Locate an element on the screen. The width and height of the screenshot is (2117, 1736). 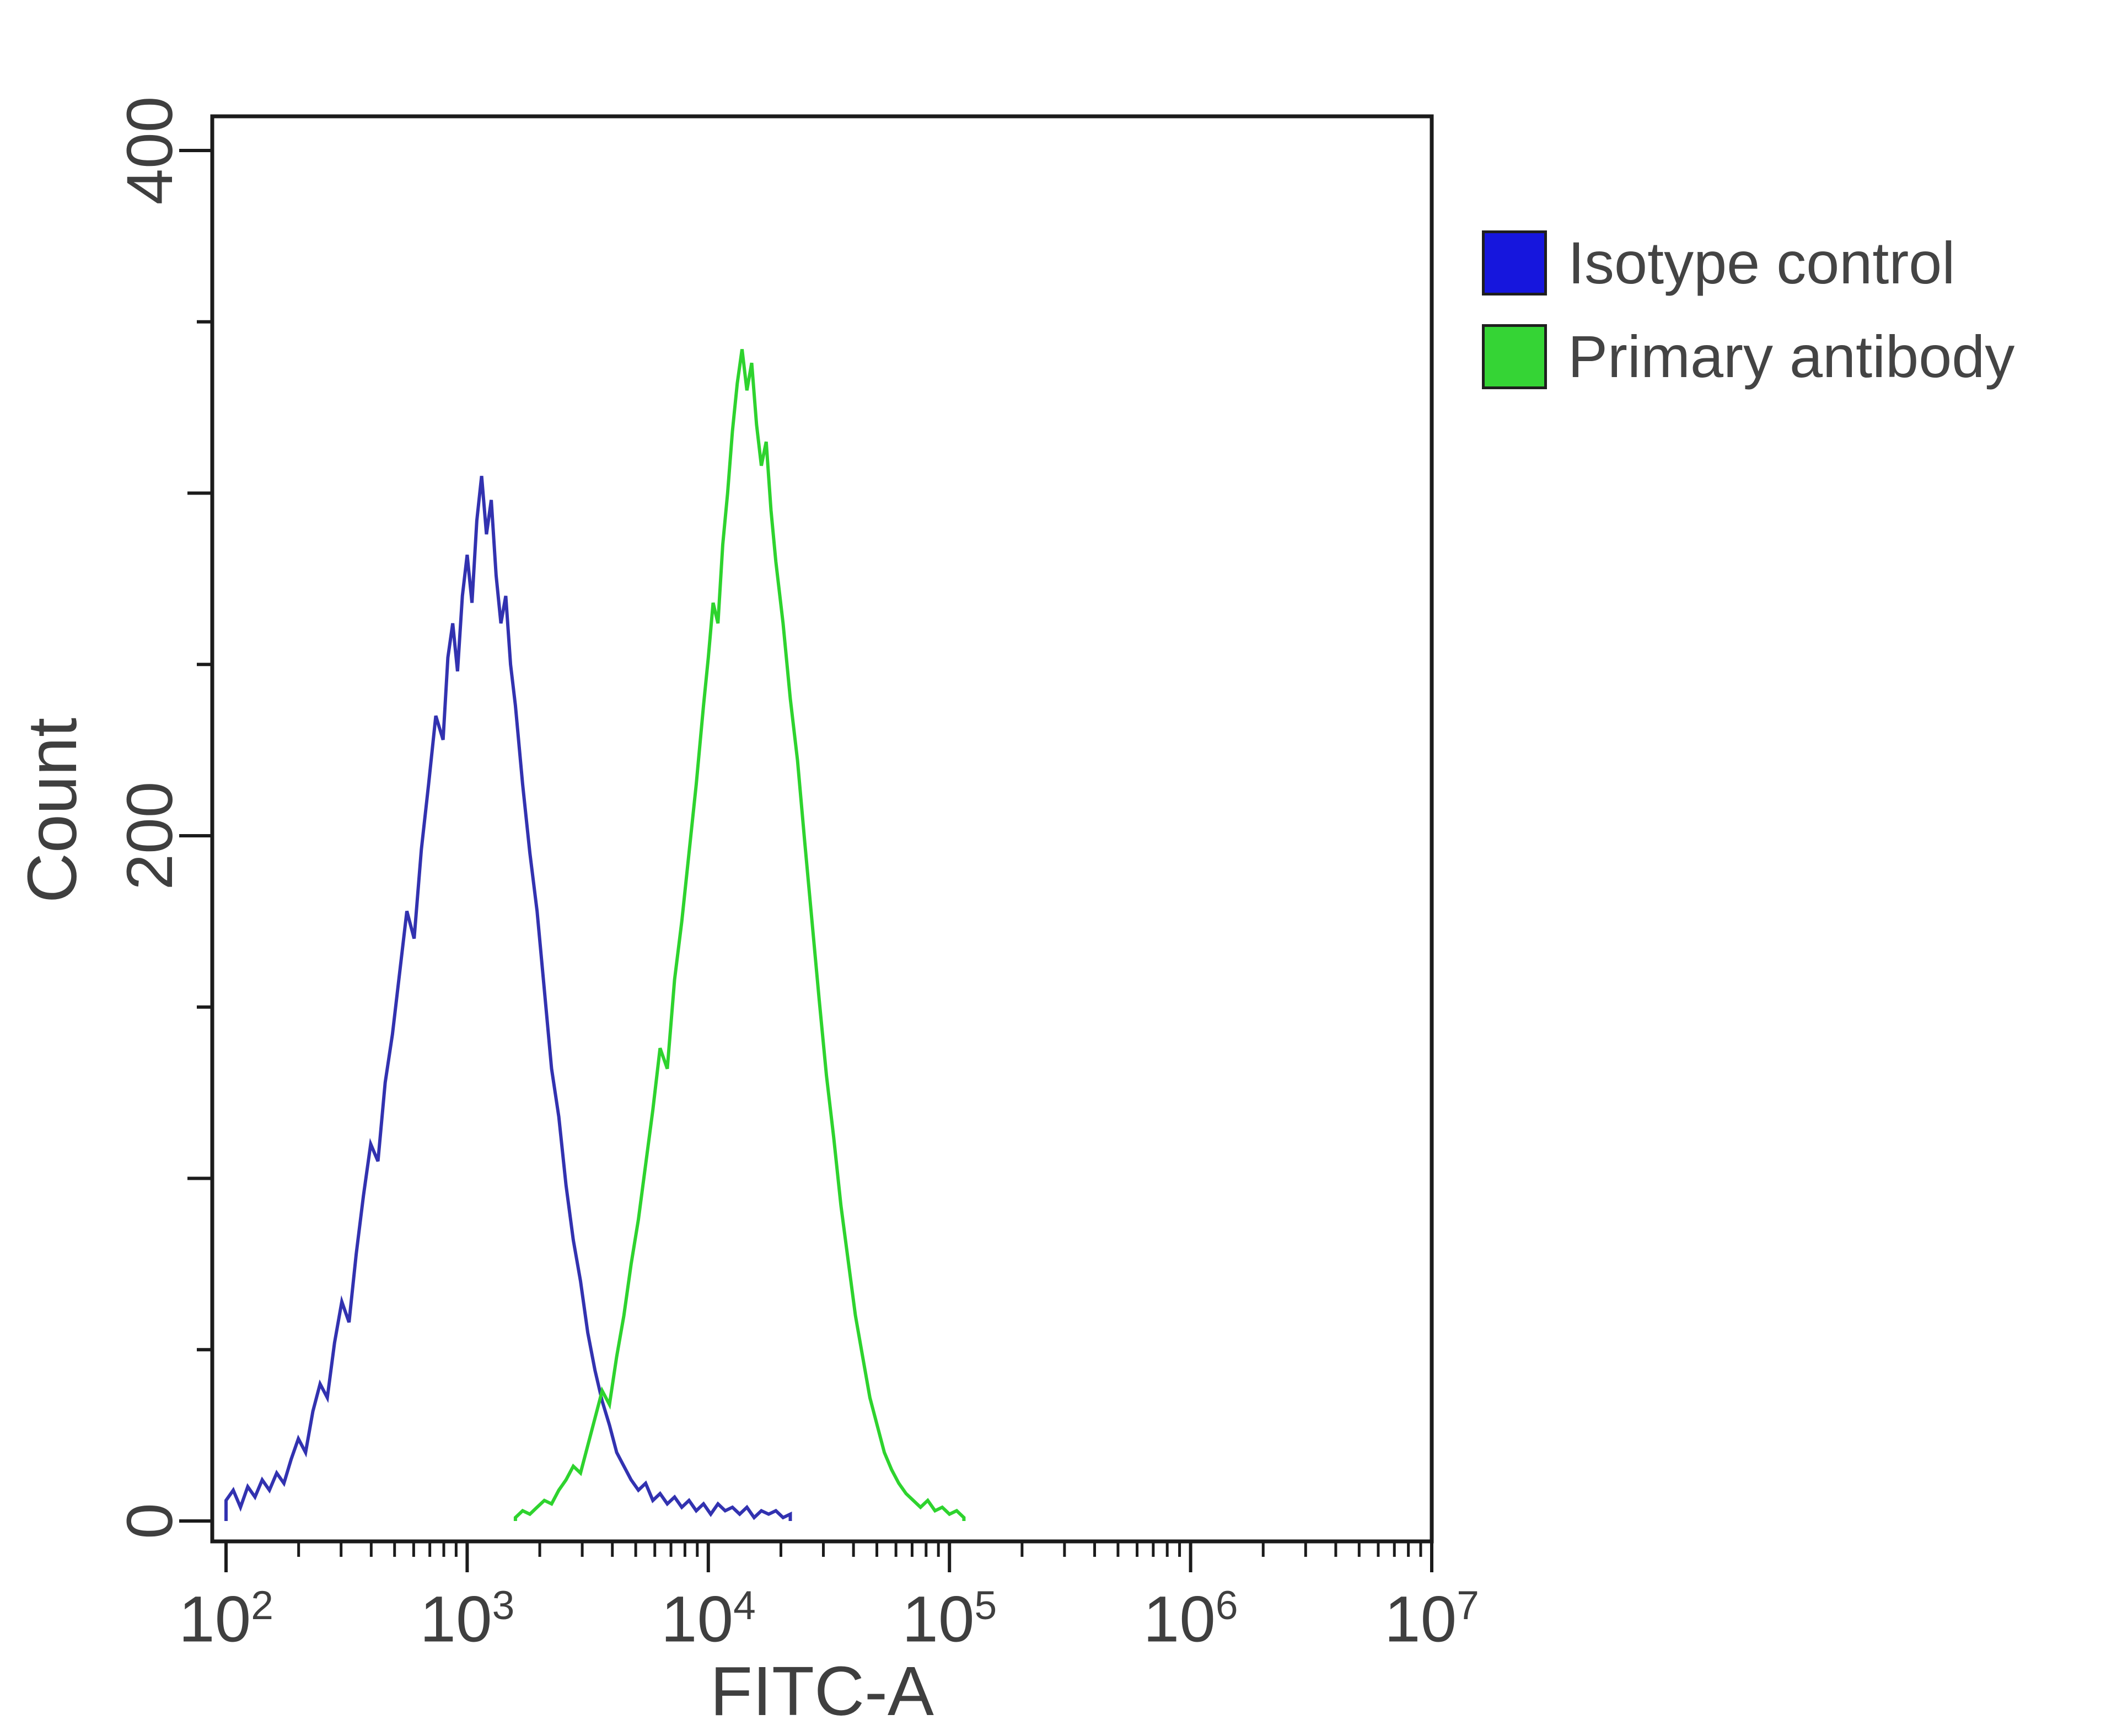
legend-item-primary-antibody: Primary antibody is located at coordinates (1748, 356).